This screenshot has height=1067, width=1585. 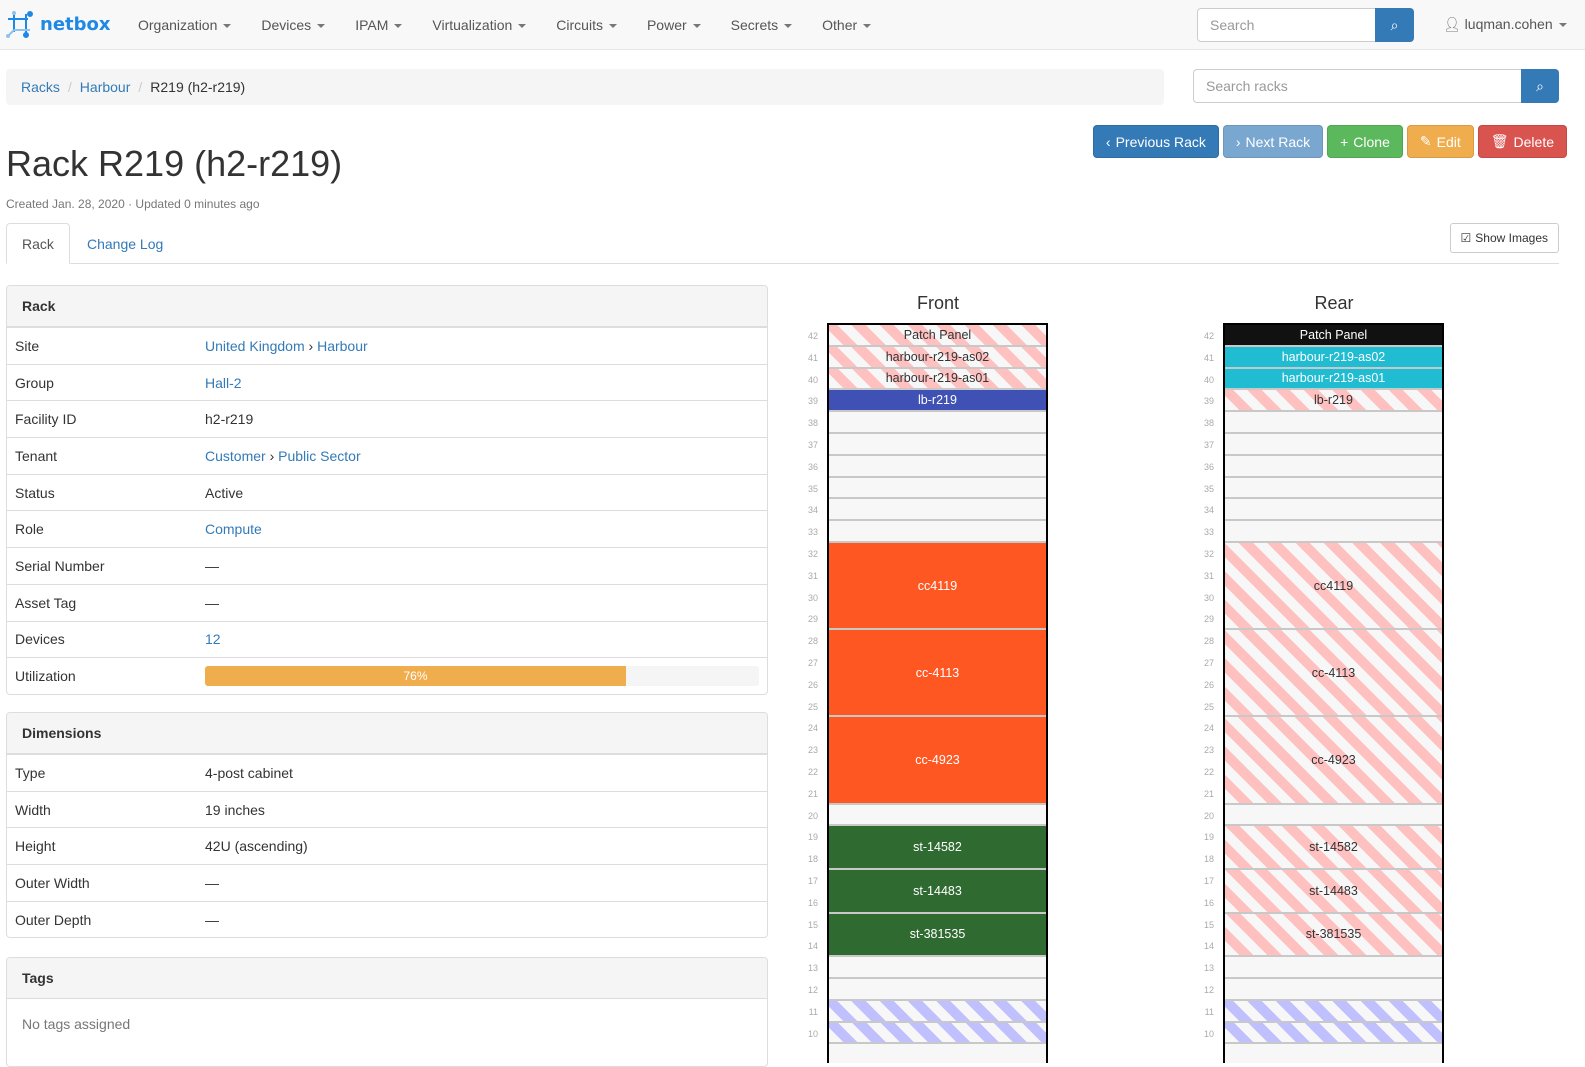 I want to click on plus-icon: +, so click(x=1344, y=141).